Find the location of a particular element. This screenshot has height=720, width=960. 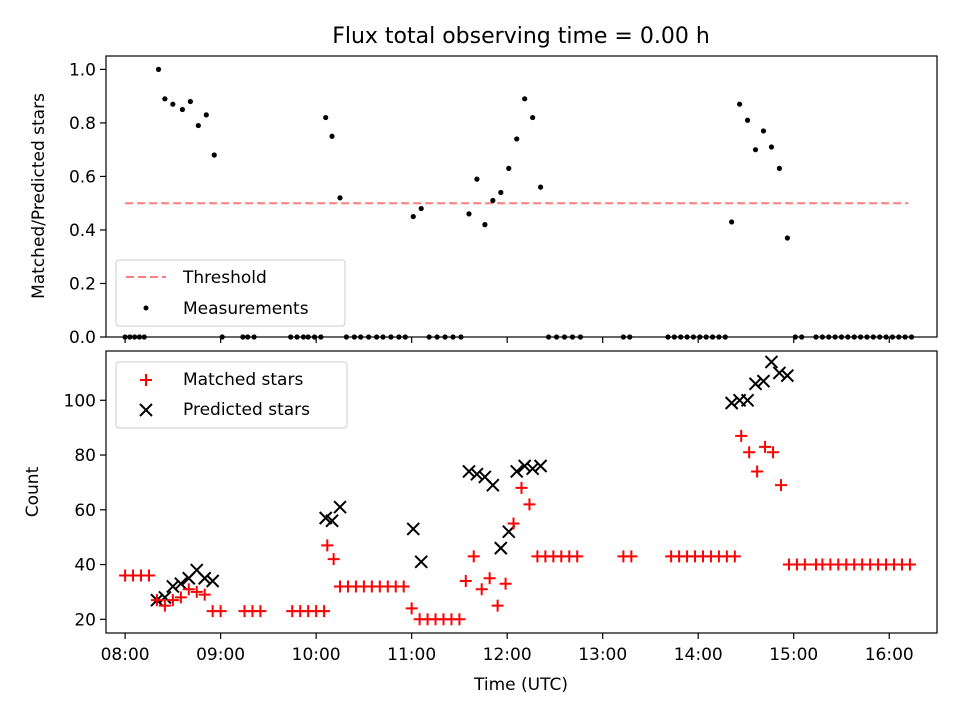

top-y-axis: 0.0 0.2 0.4 0.6 0.8 1.0 is located at coordinates (87, 204).